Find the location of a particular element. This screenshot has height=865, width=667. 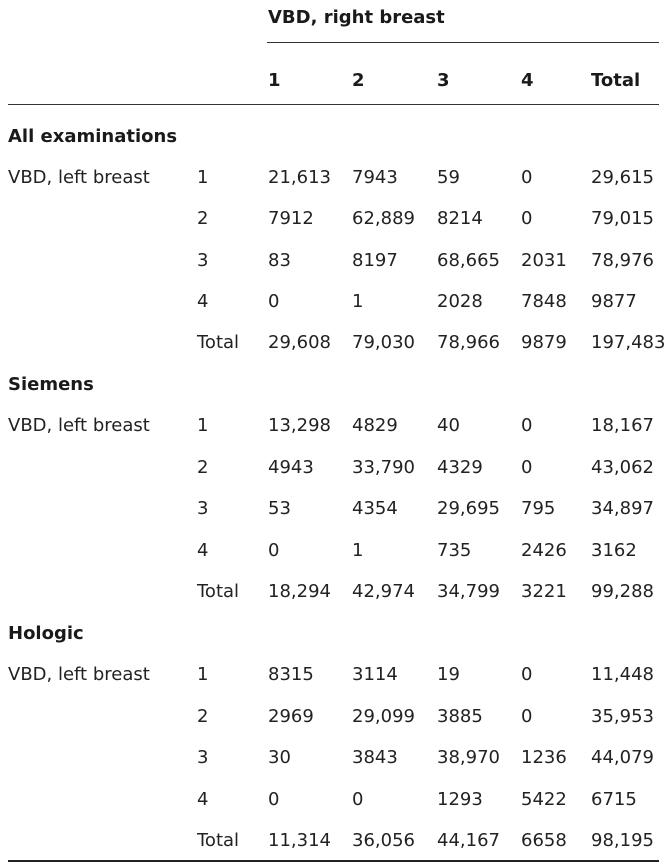

table-cell: 11,314 is located at coordinates (299, 840).